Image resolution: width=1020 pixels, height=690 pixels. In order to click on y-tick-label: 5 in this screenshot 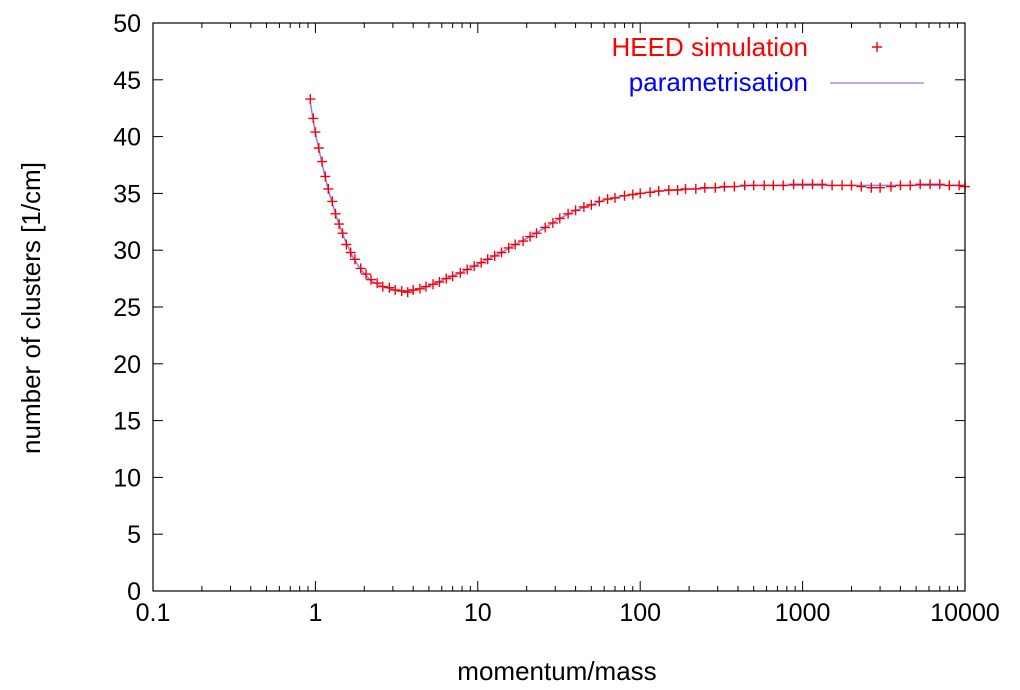, I will do `click(134, 535)`.